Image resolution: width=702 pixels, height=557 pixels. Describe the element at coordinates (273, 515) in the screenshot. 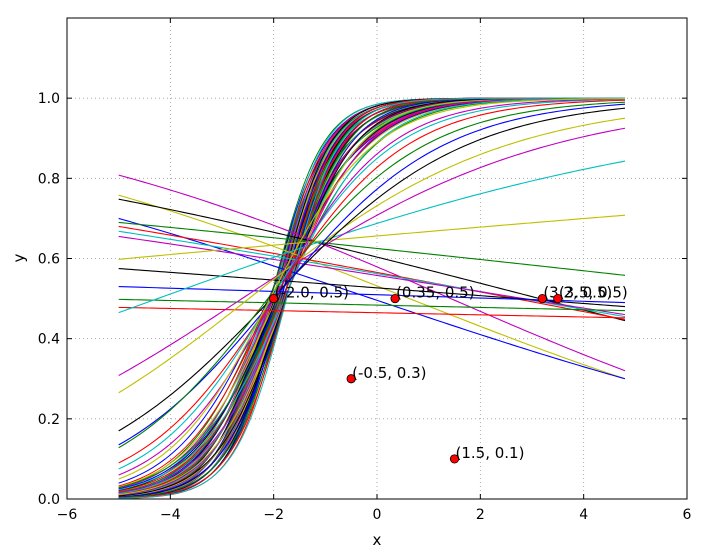

I see `x-tick-label: −2` at that location.